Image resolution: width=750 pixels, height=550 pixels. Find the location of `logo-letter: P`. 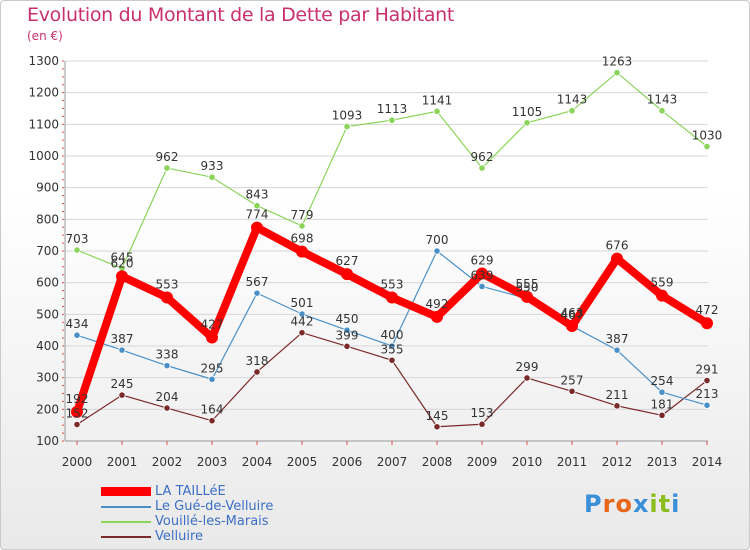

logo-letter: P is located at coordinates (593, 504).